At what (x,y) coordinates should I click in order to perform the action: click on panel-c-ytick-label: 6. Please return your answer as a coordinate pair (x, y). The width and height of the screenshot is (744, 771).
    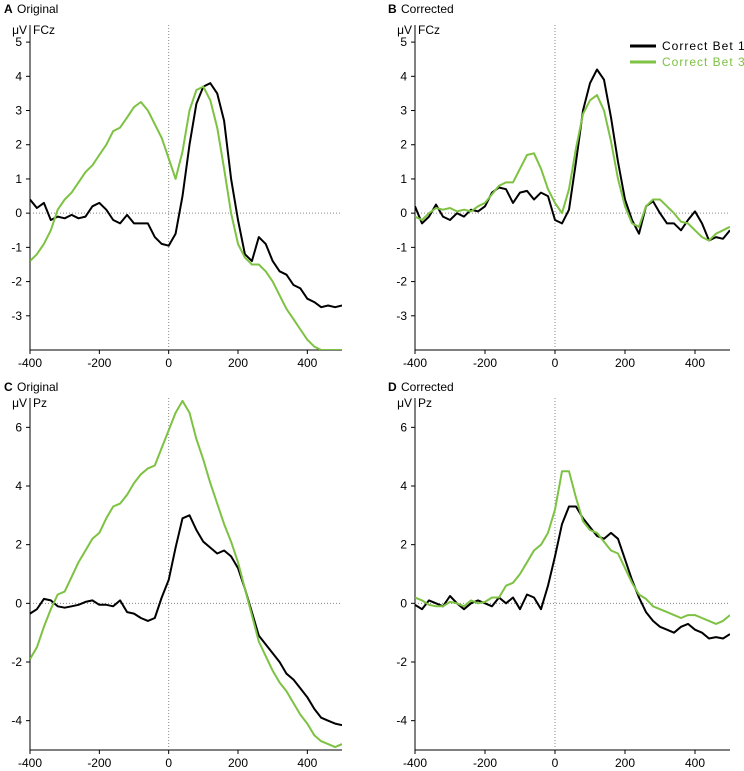
    Looking at the image, I should click on (18, 427).